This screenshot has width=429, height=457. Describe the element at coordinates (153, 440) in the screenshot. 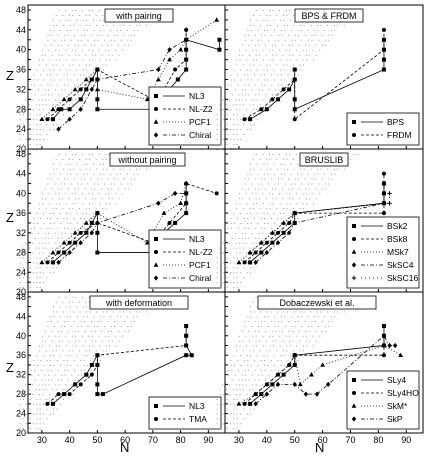

I see `x-tick-label: 70` at that location.